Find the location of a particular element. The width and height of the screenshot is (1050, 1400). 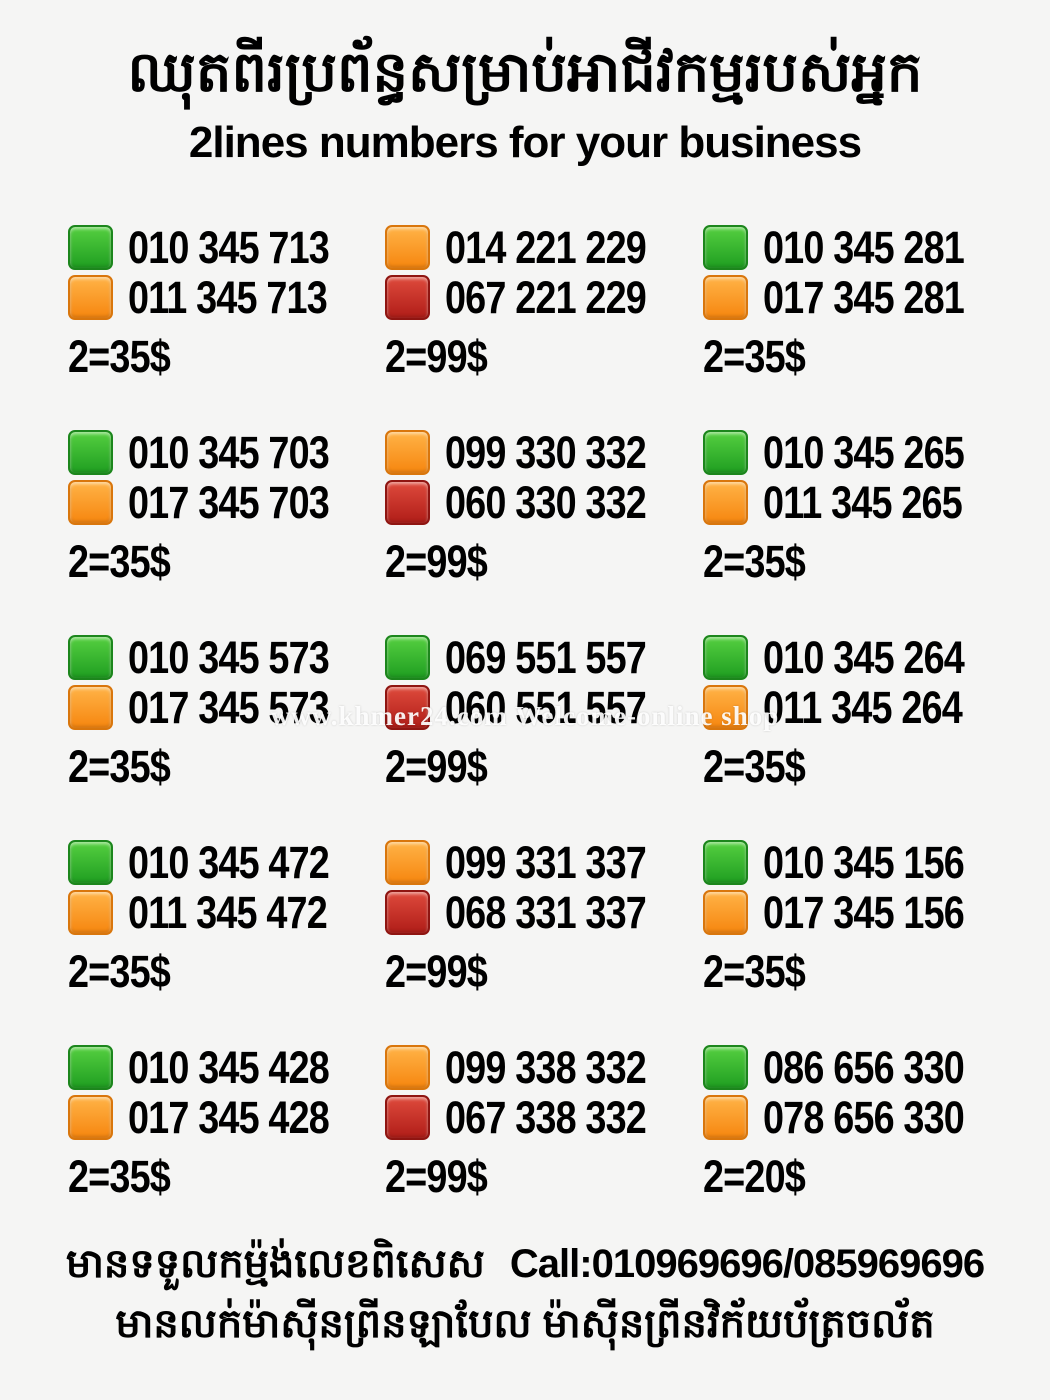

phone-number: 010 345 156 is located at coordinates (864, 862).